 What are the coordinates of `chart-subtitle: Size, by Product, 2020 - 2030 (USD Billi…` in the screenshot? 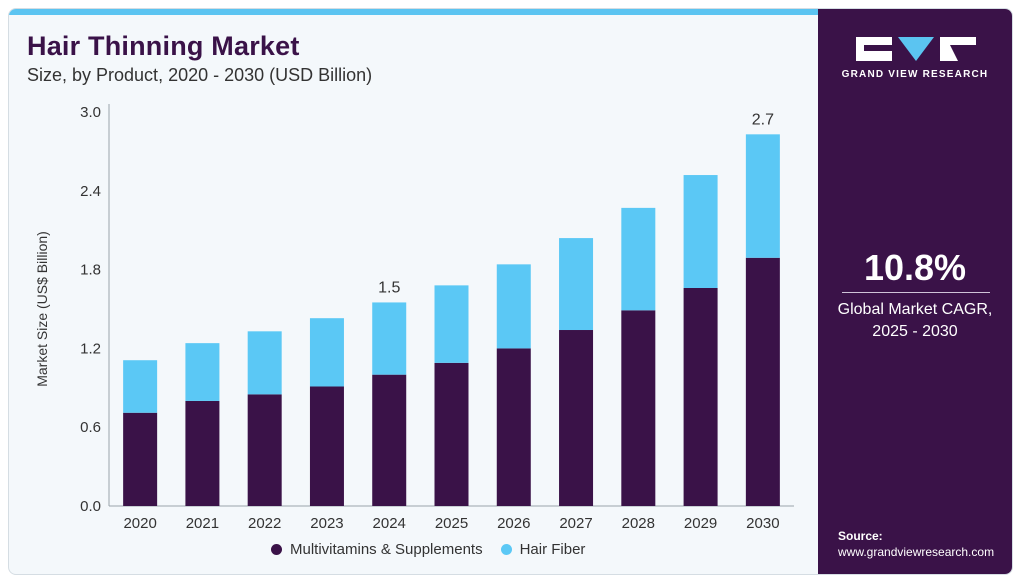 It's located at (200, 75).